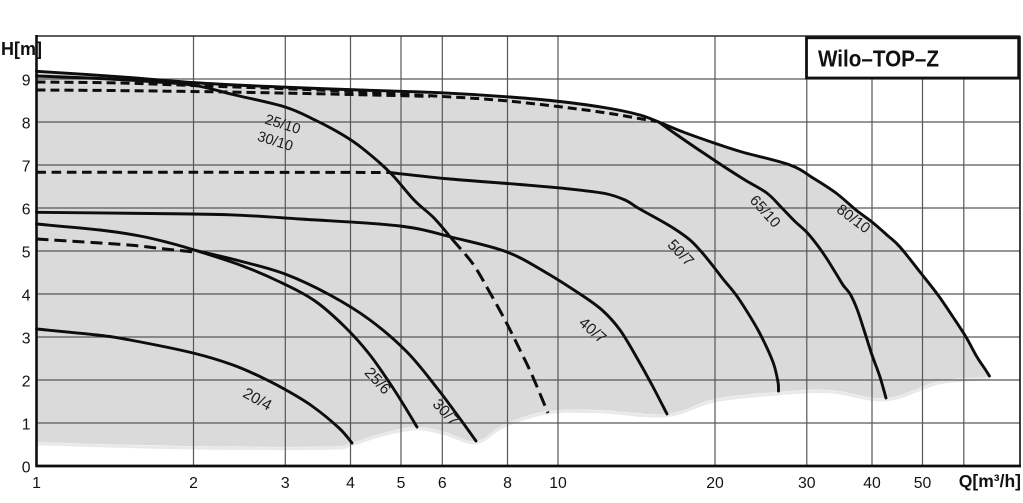 This screenshot has height=503, width=1023. Describe the element at coordinates (807, 483) in the screenshot. I see `svg-text: 30` at that location.